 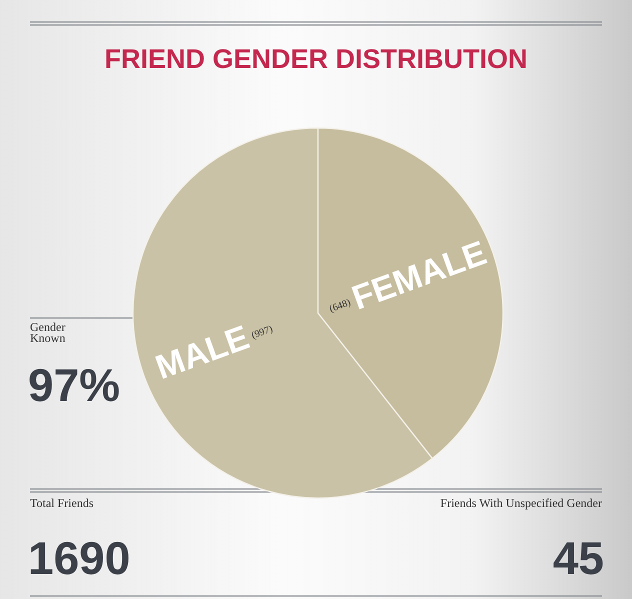 What do you see at coordinates (62, 503) in the screenshot?
I see `text: Total Friends` at bounding box center [62, 503].